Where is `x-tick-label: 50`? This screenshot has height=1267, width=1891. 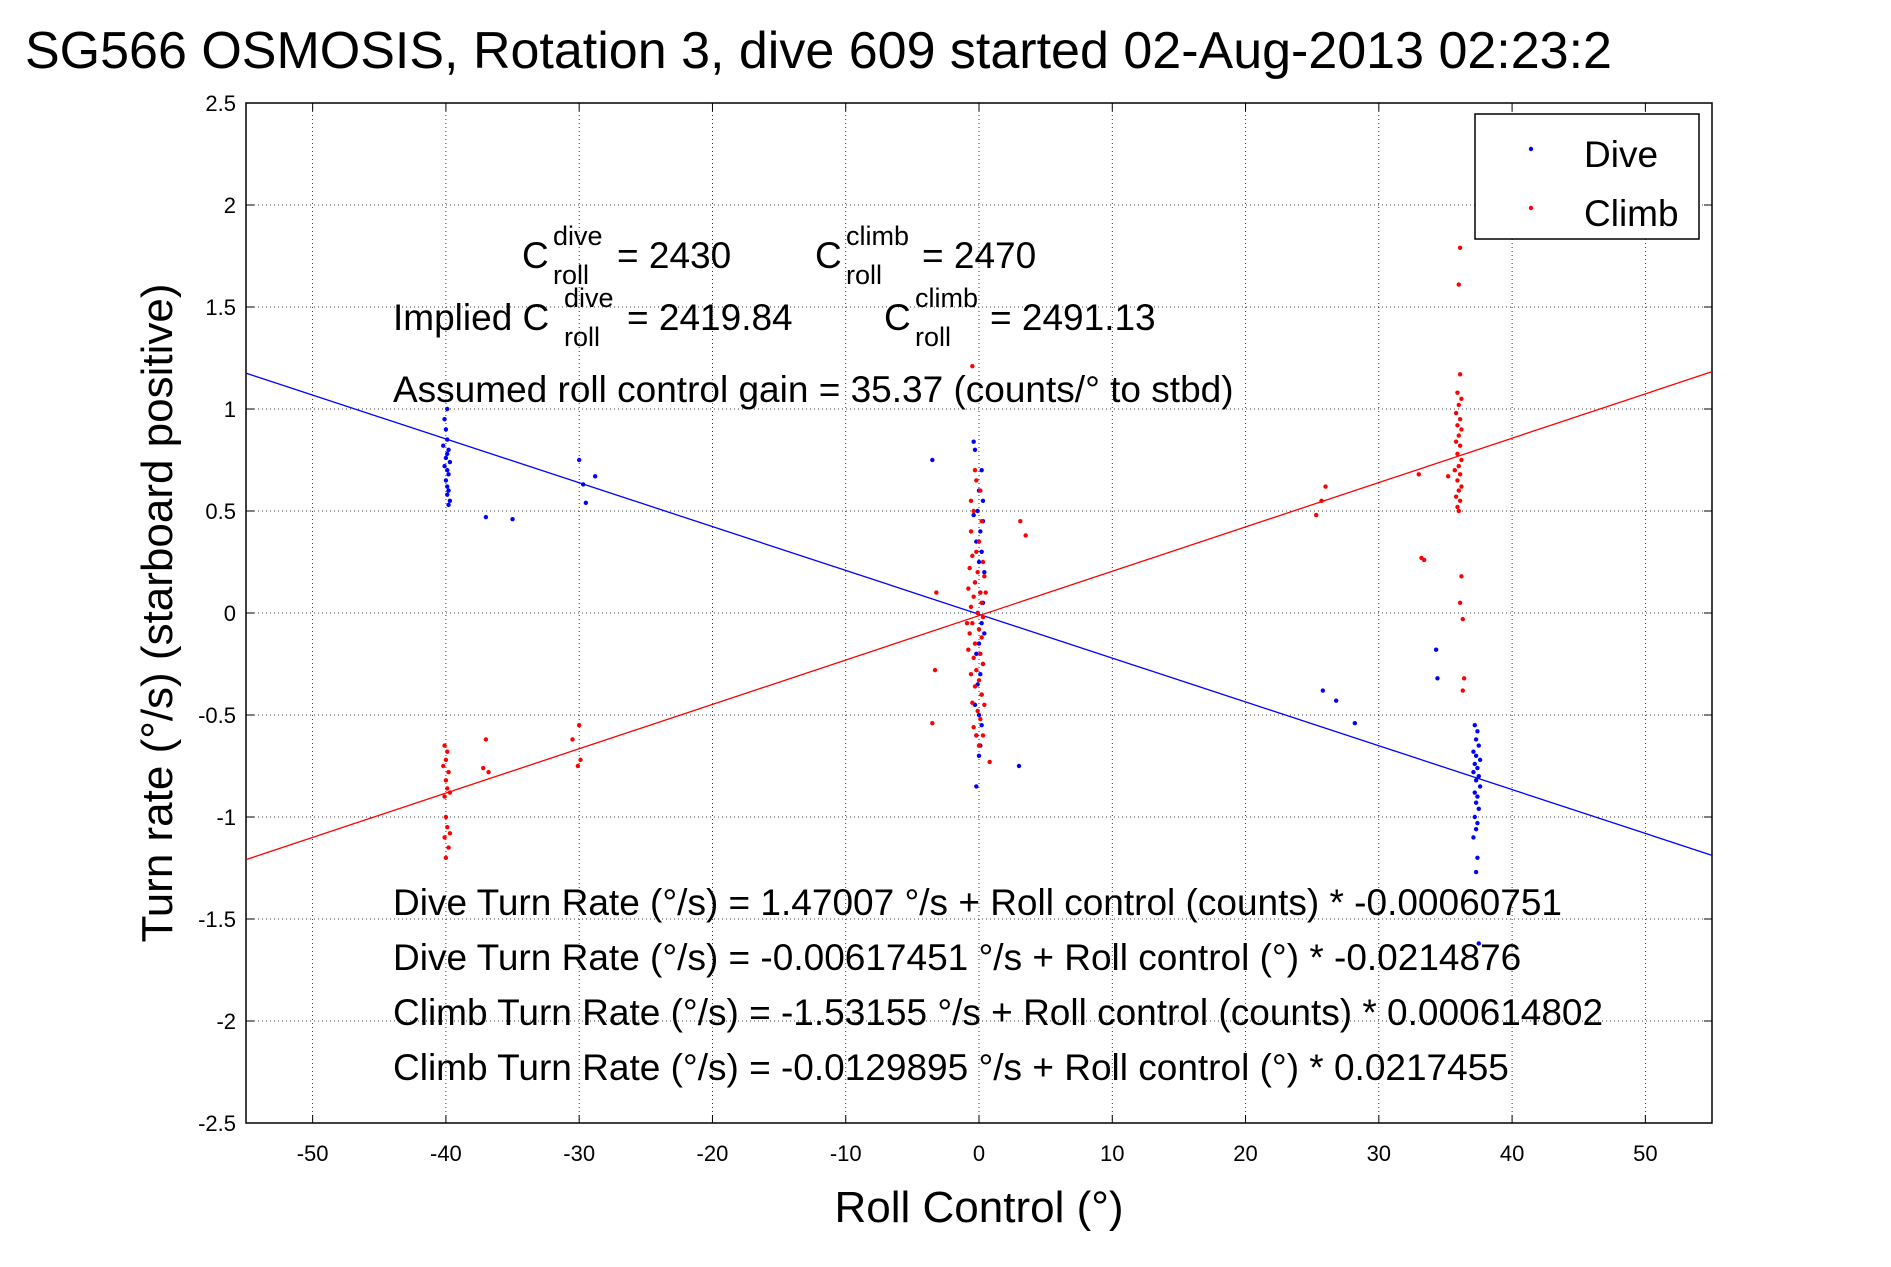 x-tick-label: 50 is located at coordinates (1645, 1153).